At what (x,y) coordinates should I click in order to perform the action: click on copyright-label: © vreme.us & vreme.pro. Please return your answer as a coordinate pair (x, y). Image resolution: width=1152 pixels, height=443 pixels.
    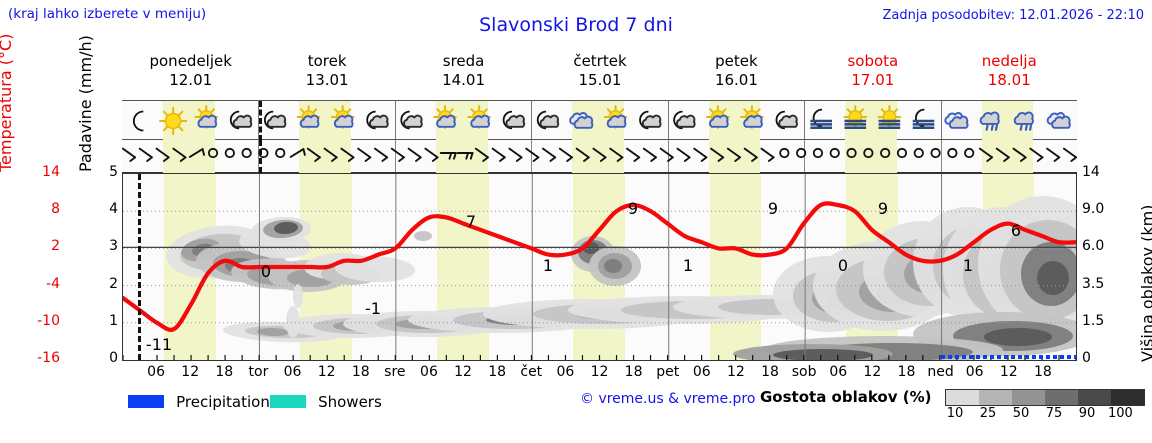
    Looking at the image, I should click on (668, 399).